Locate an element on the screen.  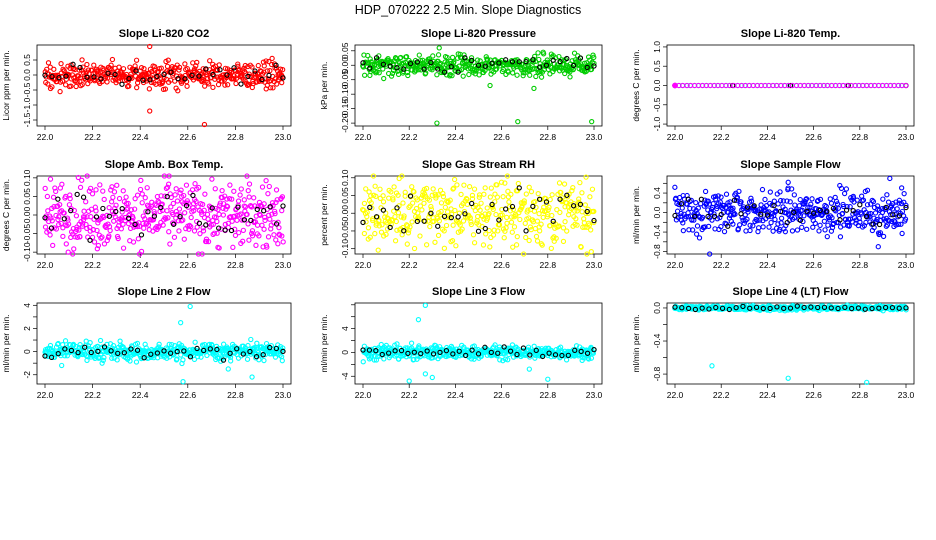
x-tick-label: 22.4 is located at coordinates (767, 137).